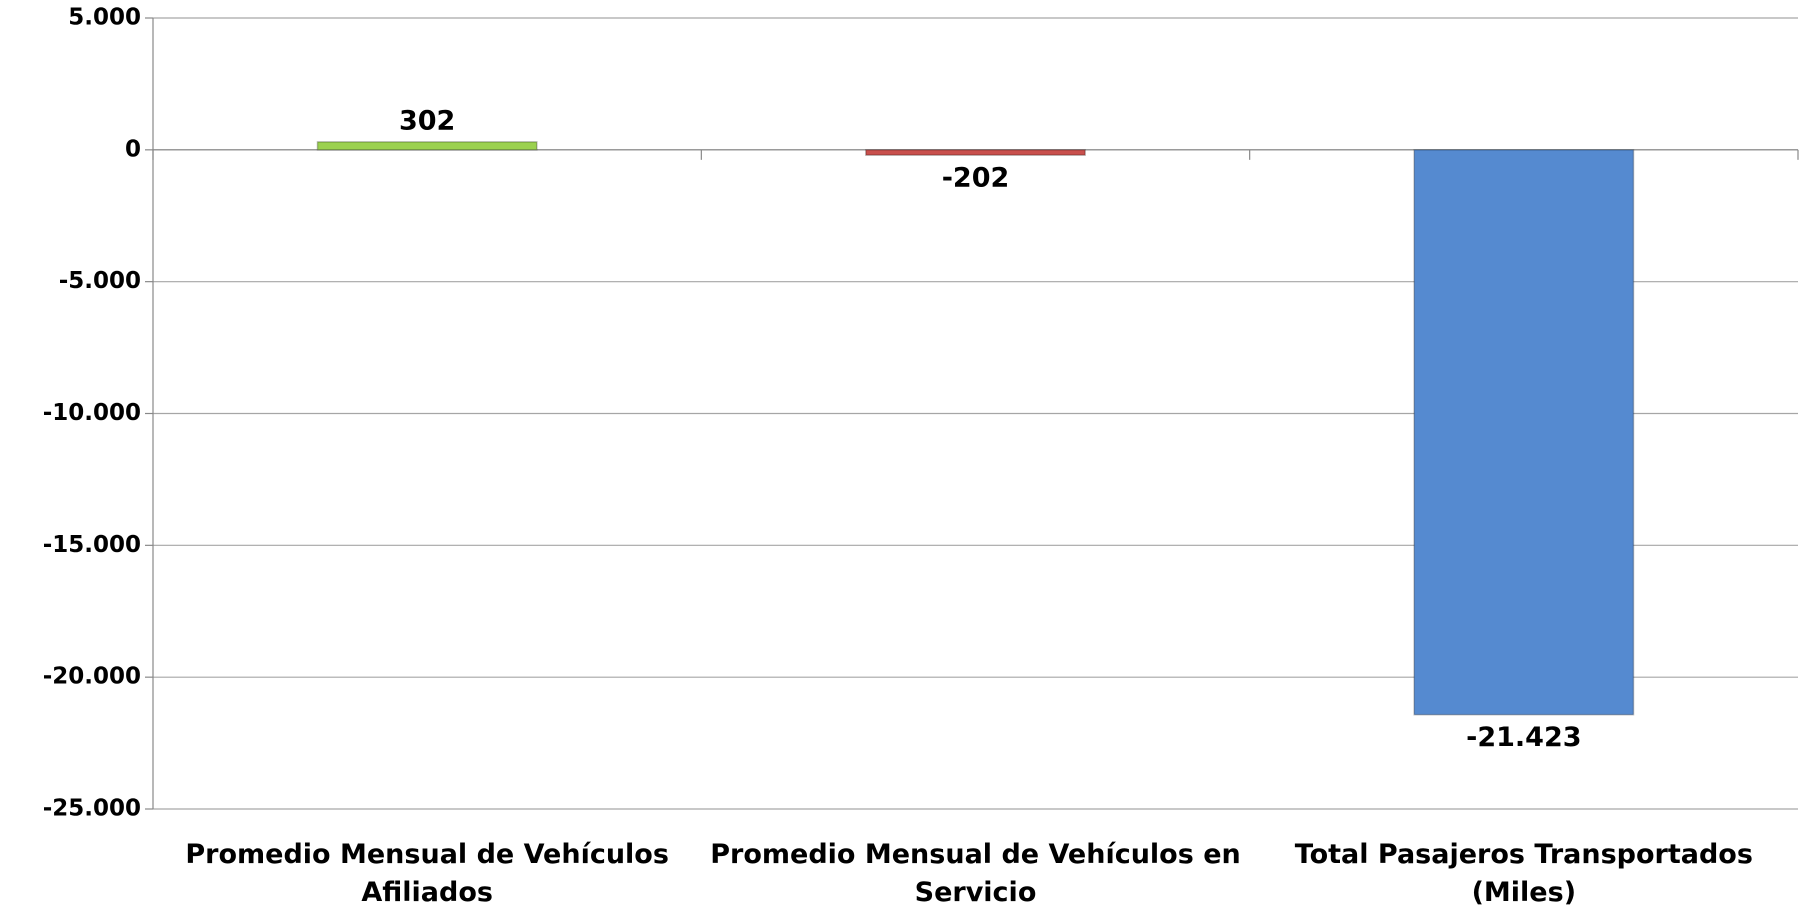  I want to click on x-tick-label: Promedio Mensual de Vehículos Afiliados, so click(427, 873).